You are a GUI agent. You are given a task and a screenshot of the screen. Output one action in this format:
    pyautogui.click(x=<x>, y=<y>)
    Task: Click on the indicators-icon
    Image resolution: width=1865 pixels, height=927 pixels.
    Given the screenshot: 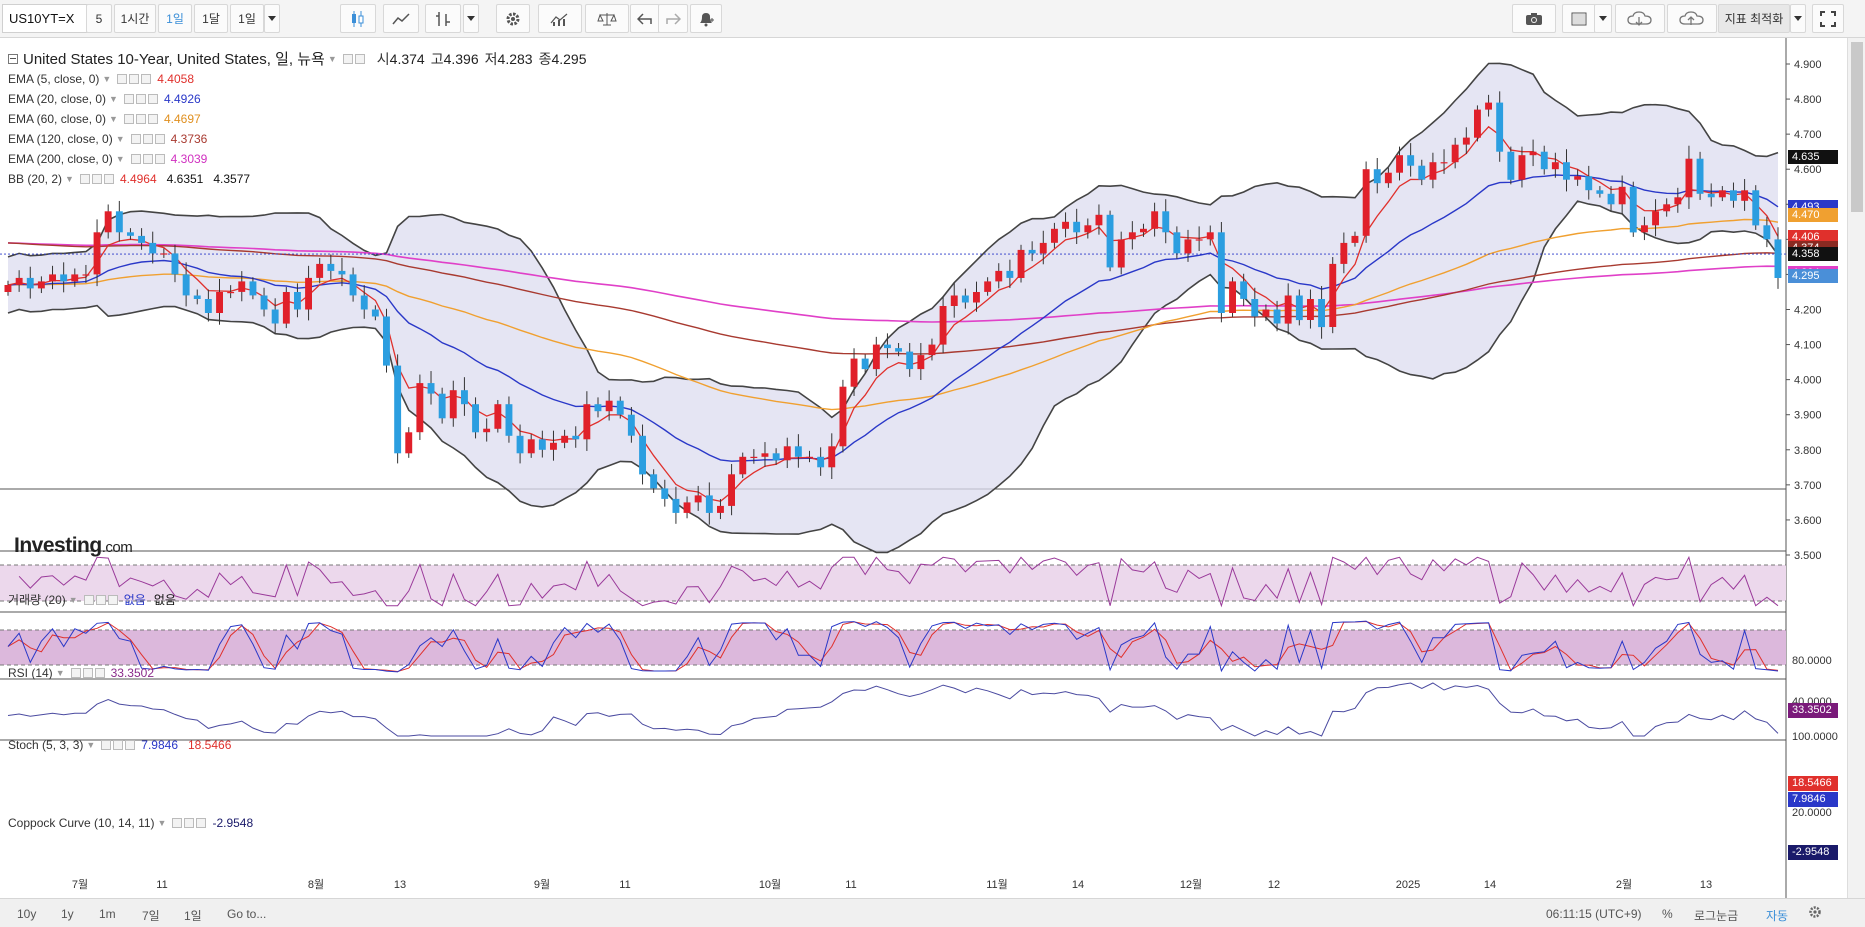 What is the action you would take?
    pyautogui.click(x=560, y=18)
    